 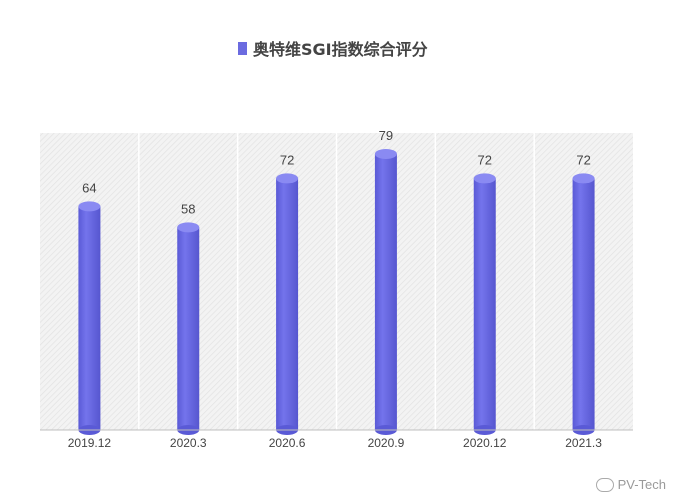 What do you see at coordinates (188, 443) in the screenshot?
I see `x-tick-label: 2020.3` at bounding box center [188, 443].